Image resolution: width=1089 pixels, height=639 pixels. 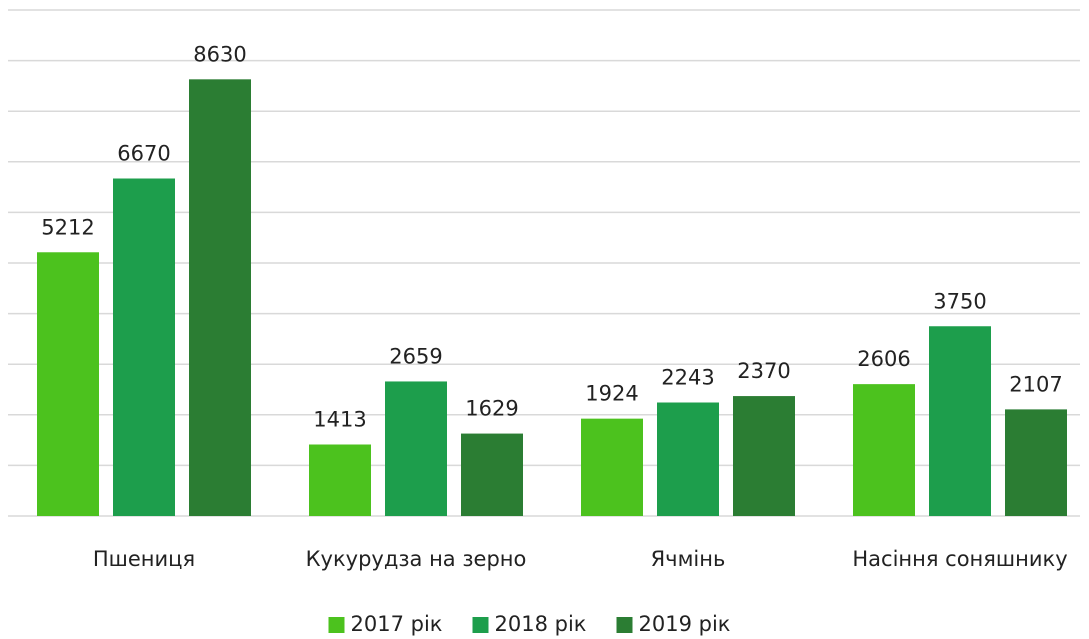 I want to click on data-label: 2370, so click(x=763, y=371).